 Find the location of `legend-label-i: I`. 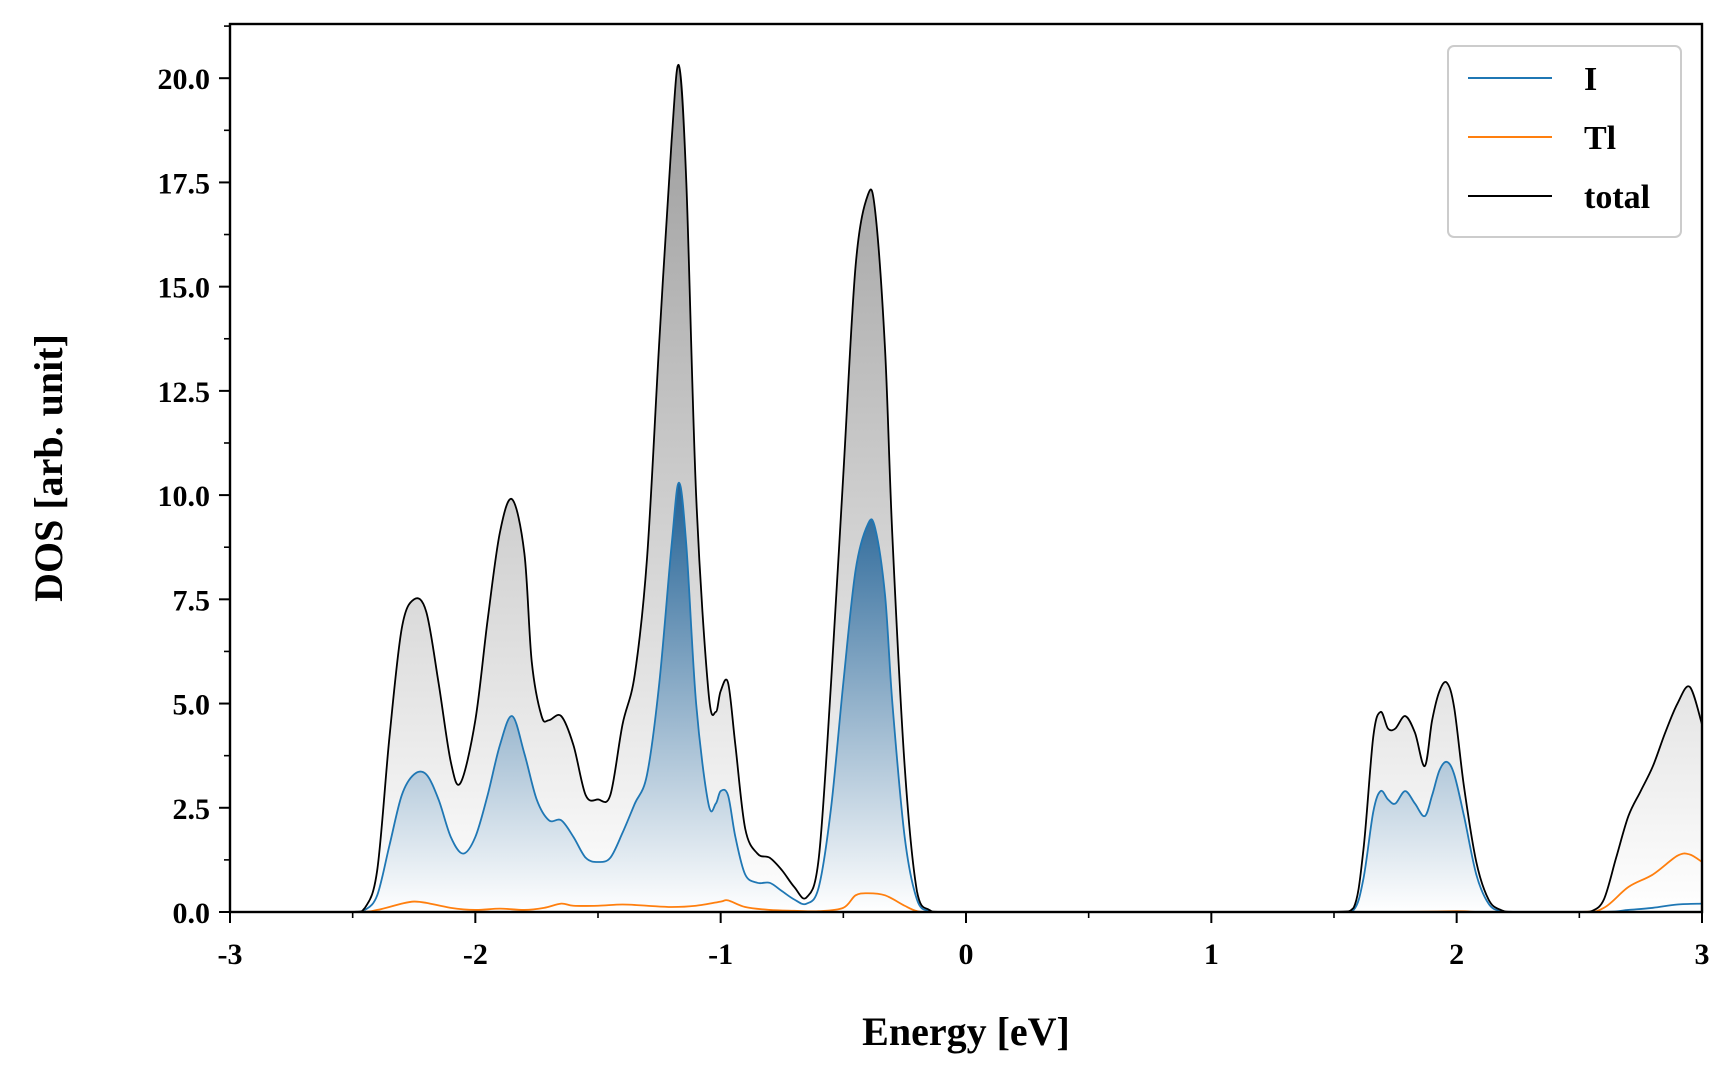

legend-label-i: I is located at coordinates (1590, 79).